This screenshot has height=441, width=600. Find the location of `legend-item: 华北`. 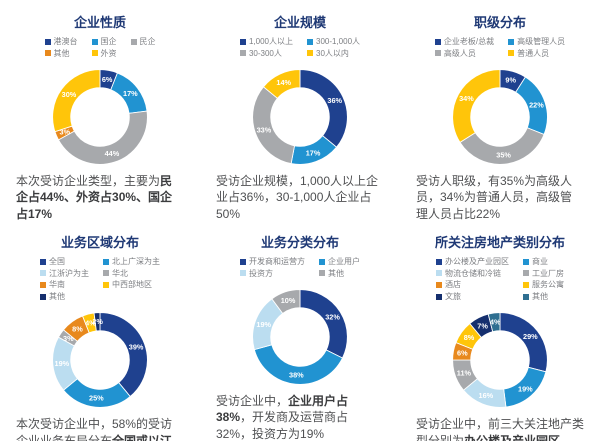

legend-item: 华北 is located at coordinates (115, 274).